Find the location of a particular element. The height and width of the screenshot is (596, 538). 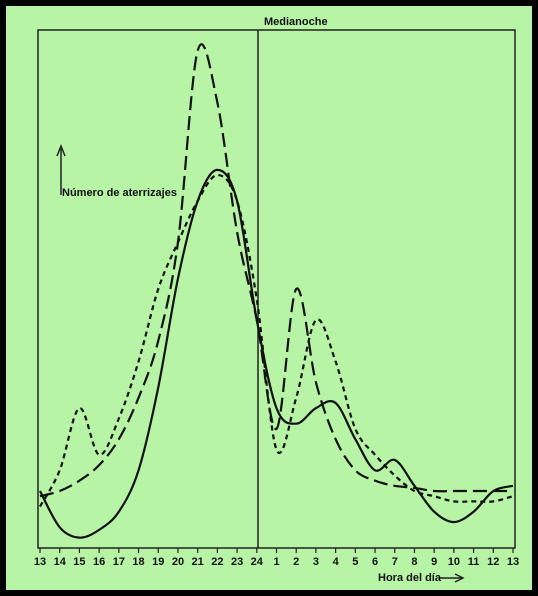

annotation: Medianoche is located at coordinates (296, 22).